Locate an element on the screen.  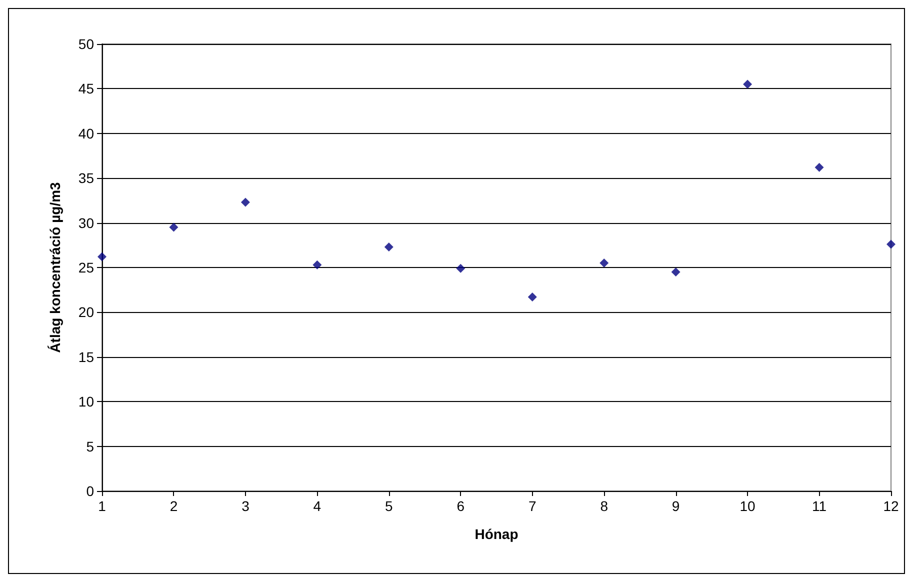
x-axis-title: Hónap is located at coordinates (496, 534).